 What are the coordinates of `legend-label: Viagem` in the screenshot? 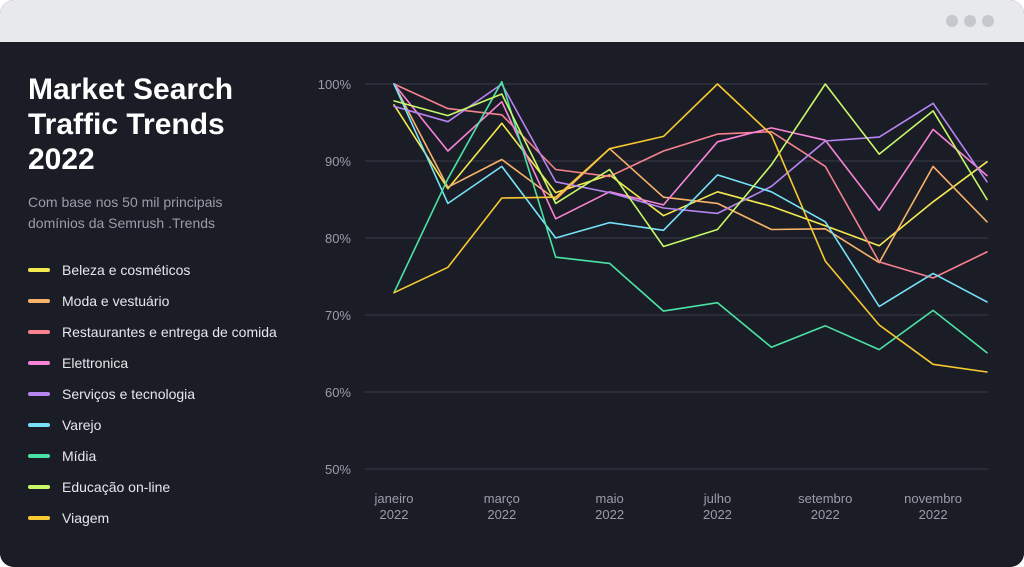 It's located at (86, 518).